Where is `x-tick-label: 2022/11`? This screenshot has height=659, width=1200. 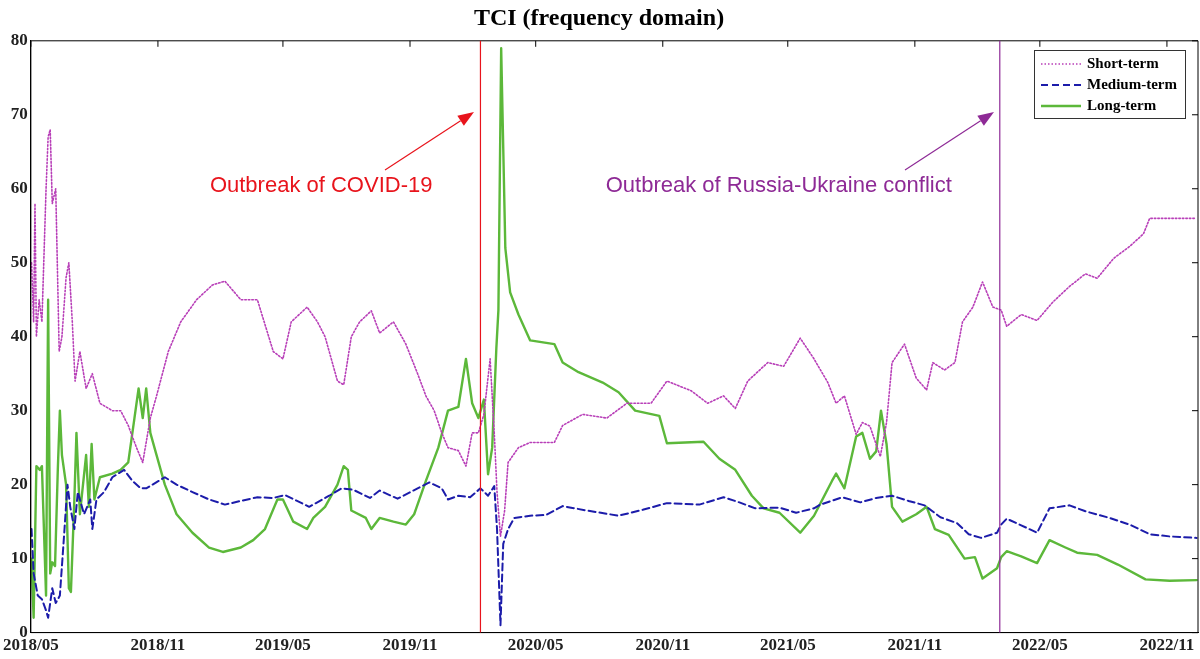 x-tick-label: 2022/11 is located at coordinates (1167, 645).